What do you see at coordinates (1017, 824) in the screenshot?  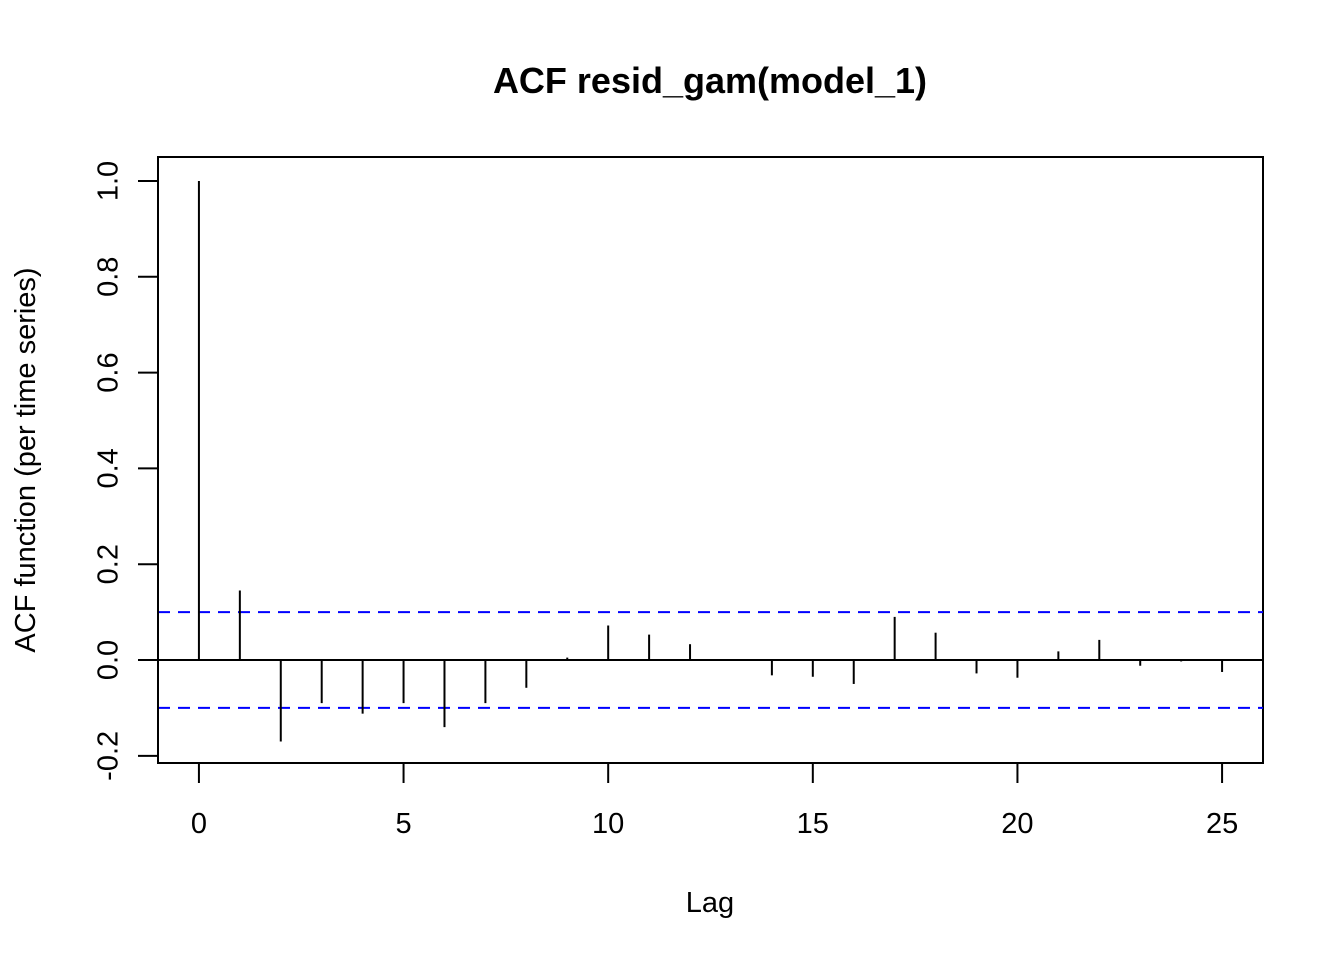 I see `x-tick-label-20: 20` at bounding box center [1017, 824].